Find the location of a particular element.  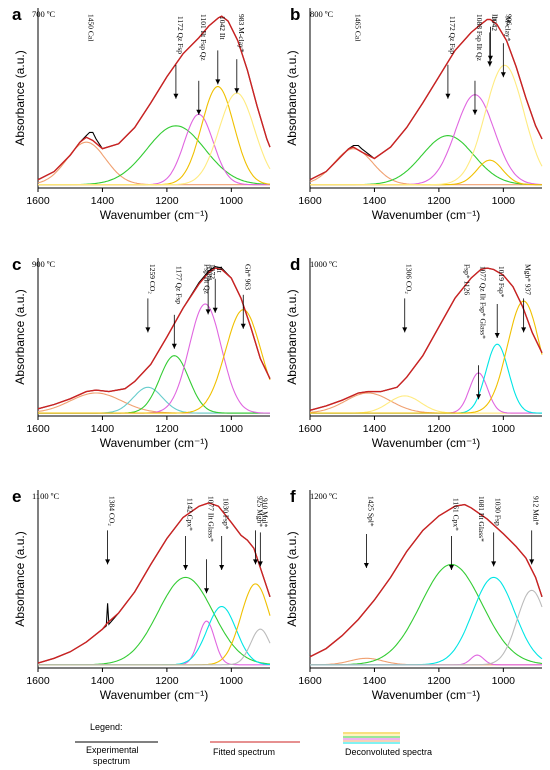

temperature-label: 800 ºC is located at coordinates (322, 14).